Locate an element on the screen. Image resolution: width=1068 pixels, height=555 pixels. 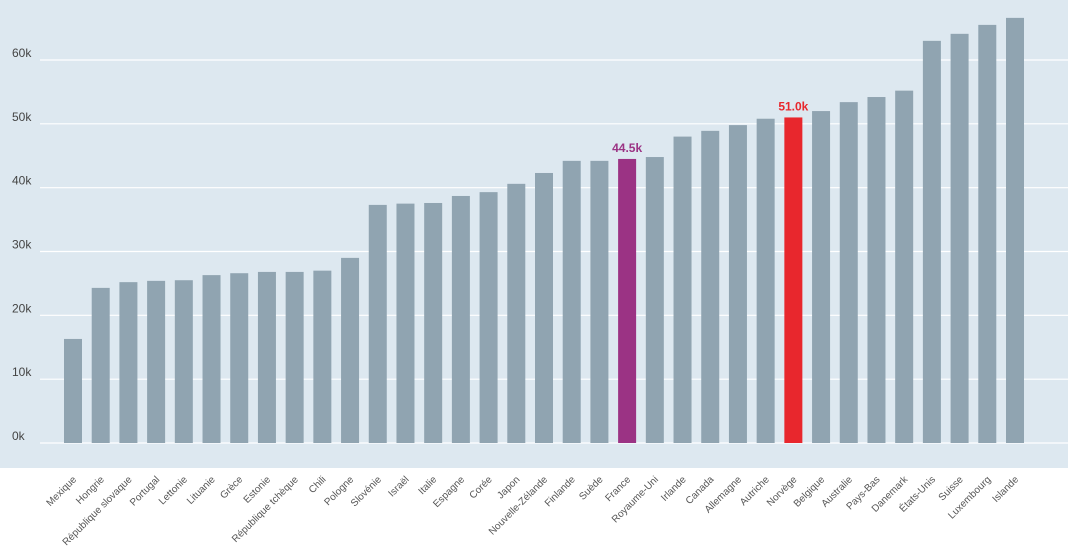
bar-cor-e is located at coordinates (488, 317).